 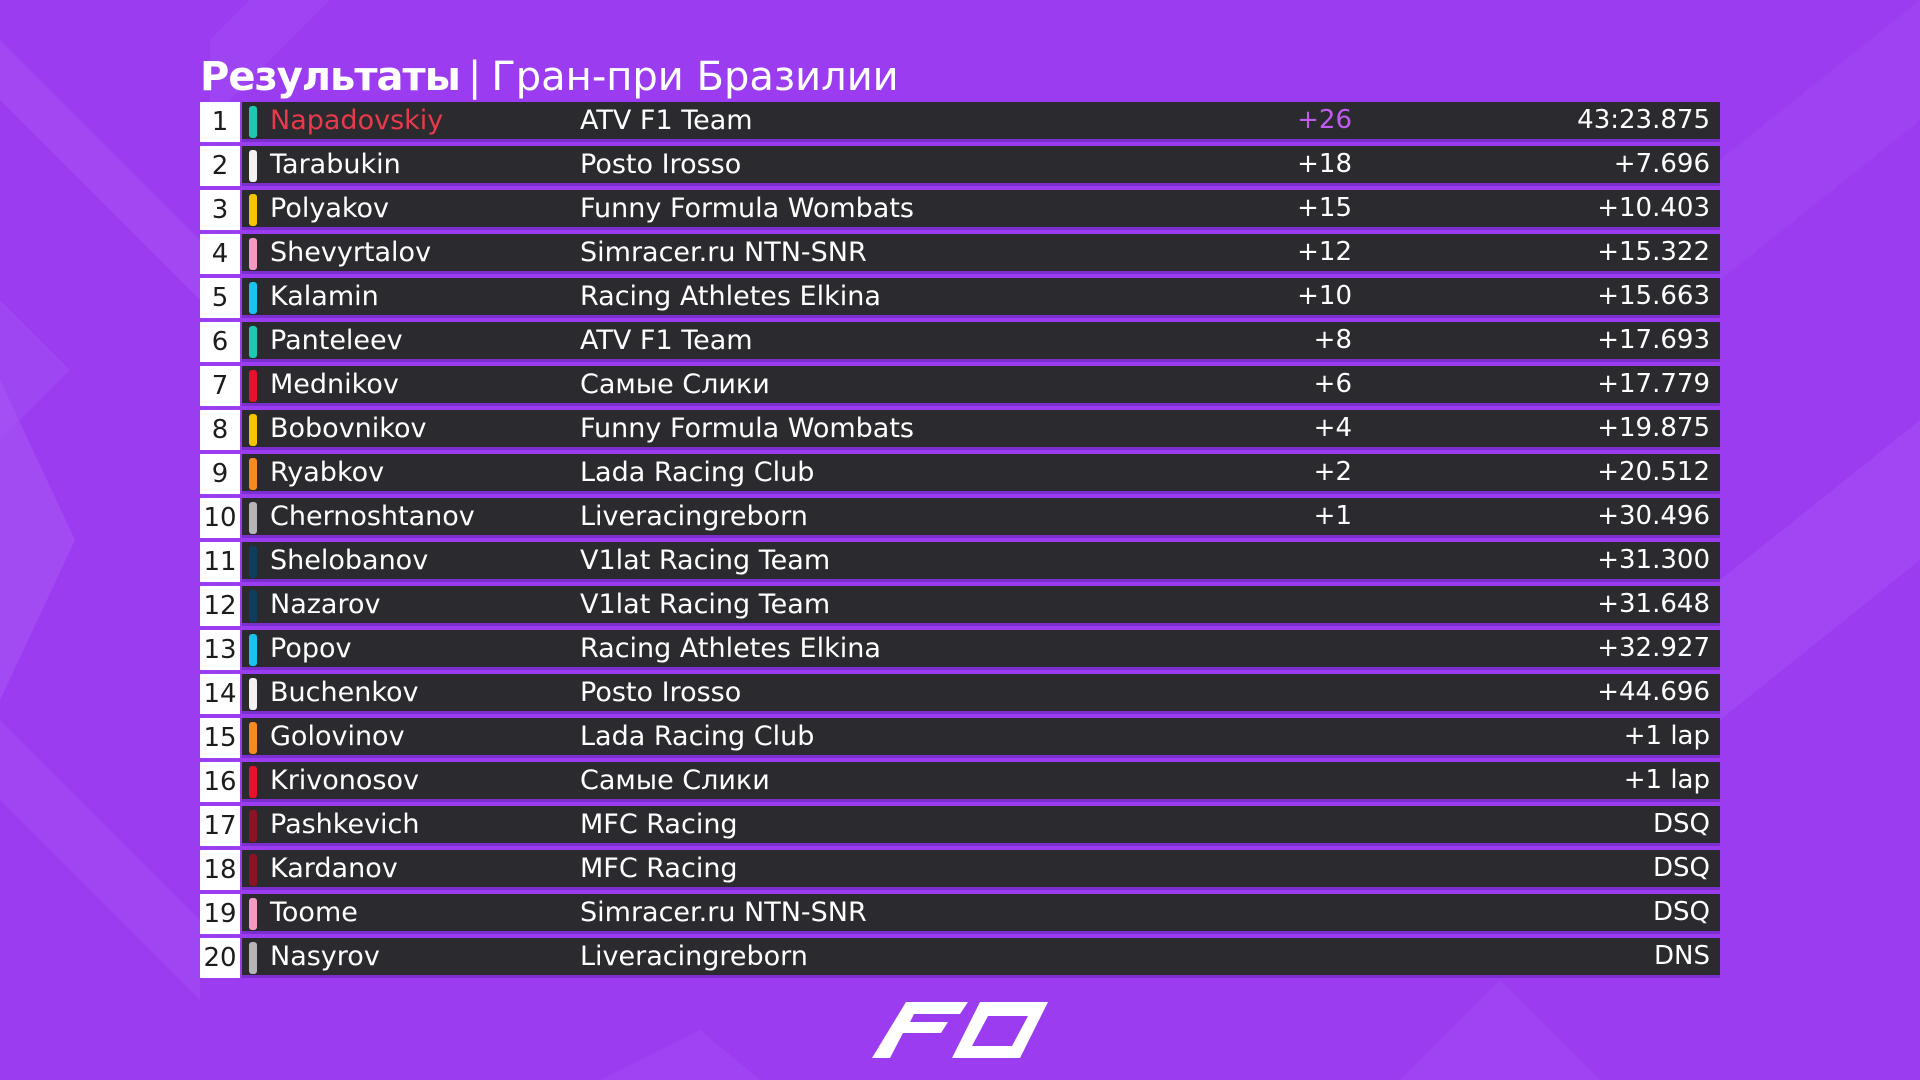 What do you see at coordinates (981, 474) in the screenshot?
I see `result-bar: Ryabkov Lada Racing Club +2 +20.512` at bounding box center [981, 474].